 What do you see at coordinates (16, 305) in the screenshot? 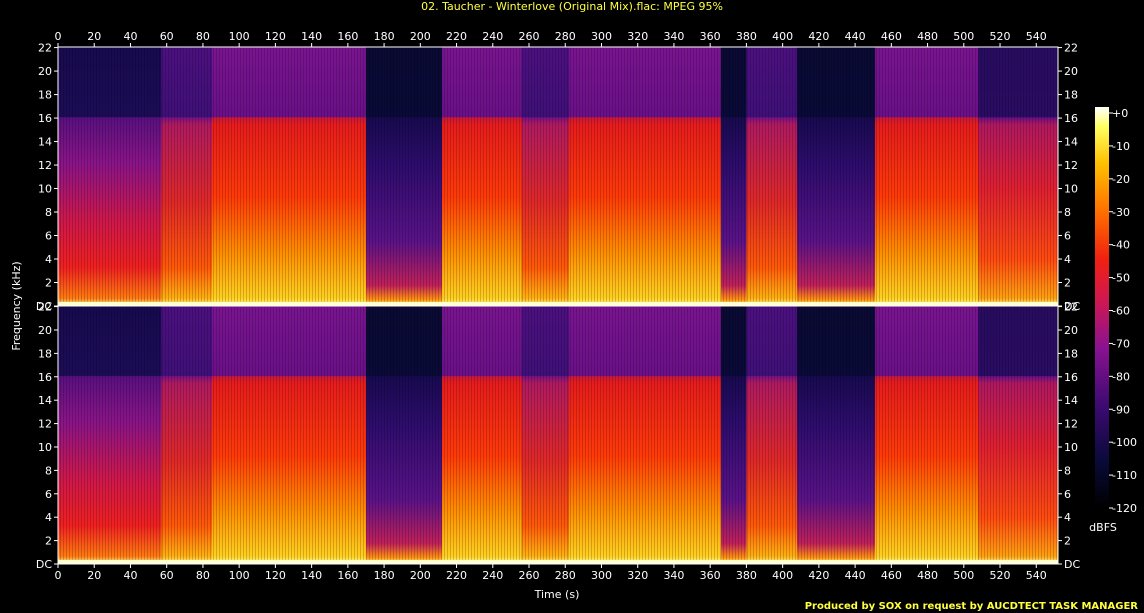
I see `y-axis-label: Frequency (kHz)` at bounding box center [16, 305].